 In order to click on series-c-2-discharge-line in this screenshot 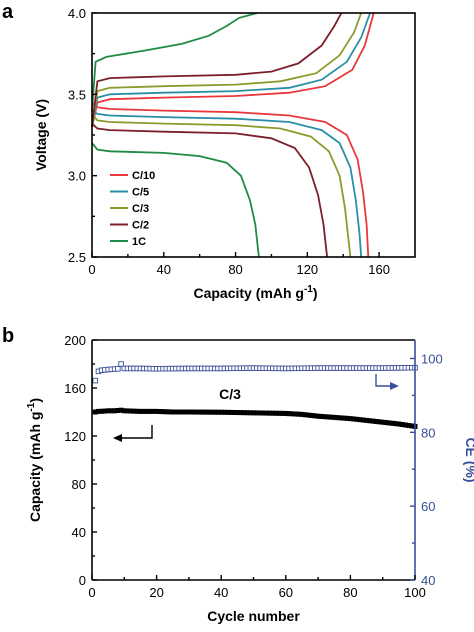, I will do `click(209, 190)`.